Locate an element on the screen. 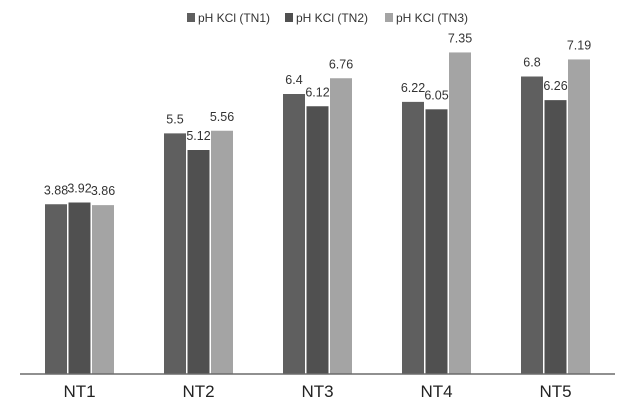 The height and width of the screenshot is (411, 622). legend: pH KCl (TN1) pH KCl (TN2) pH KCl (TN3) is located at coordinates (327, 18).